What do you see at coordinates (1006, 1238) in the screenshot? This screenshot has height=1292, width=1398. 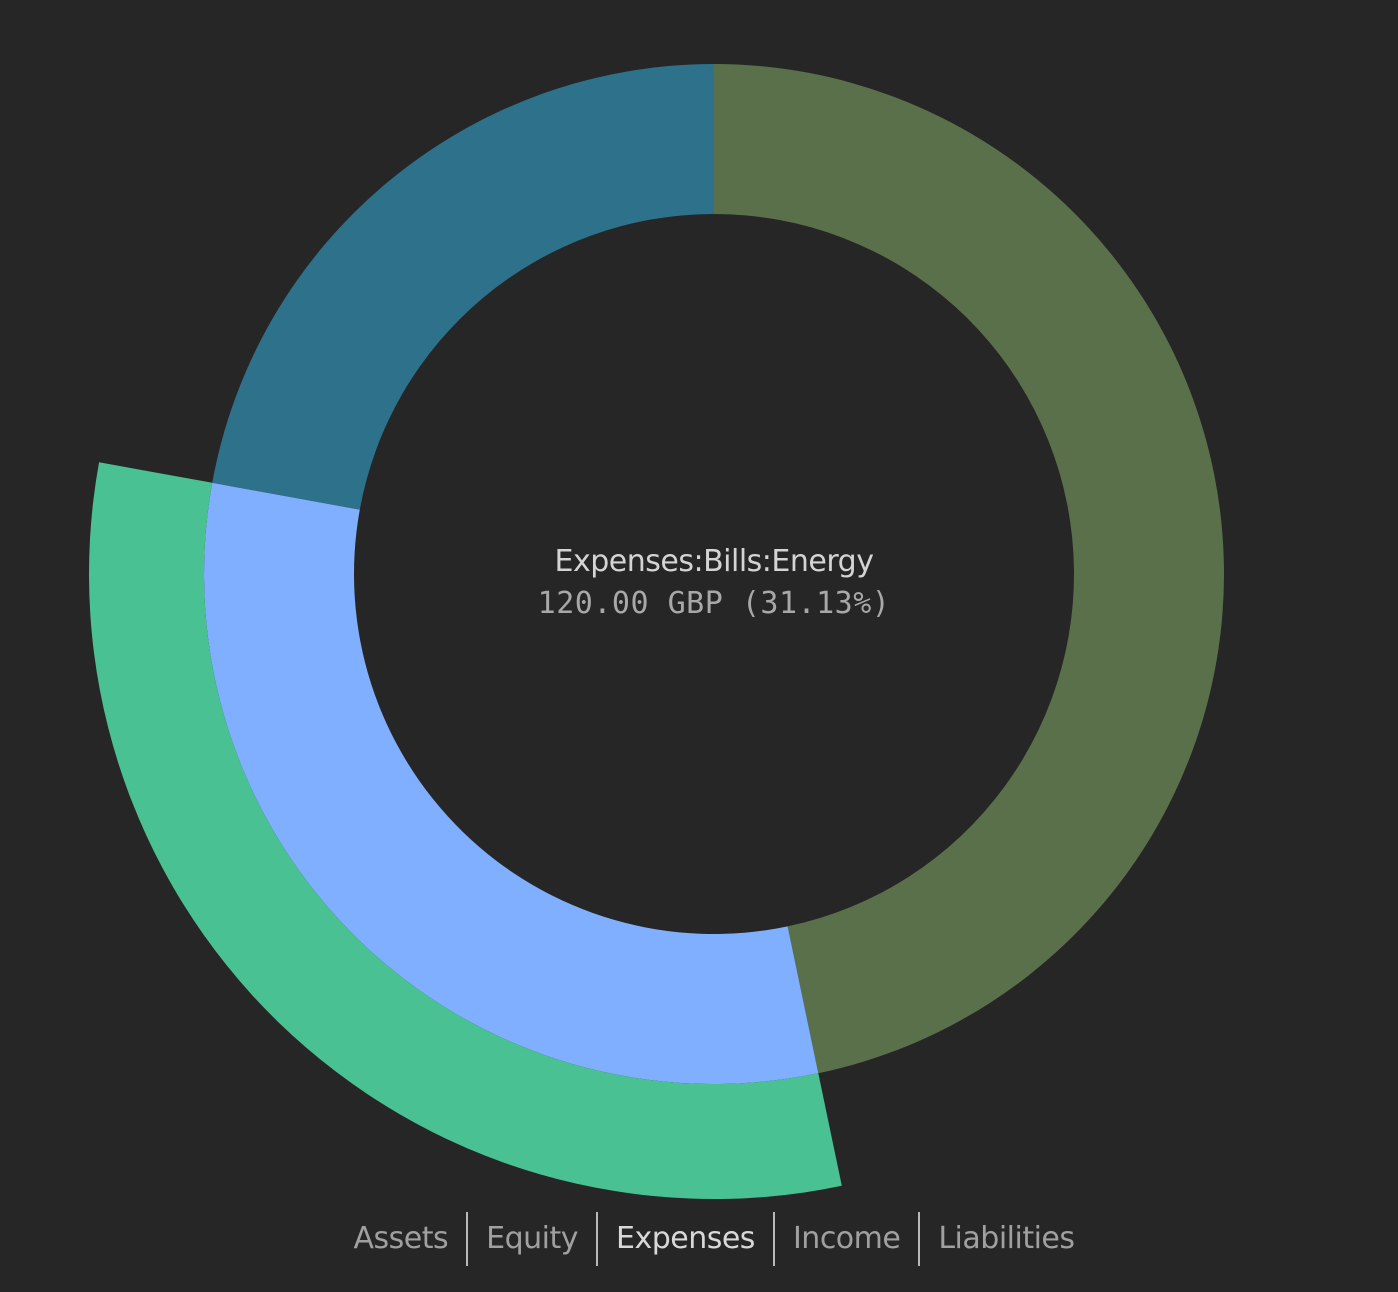 I see `legend-item-liabilities: Liabilities` at bounding box center [1006, 1238].